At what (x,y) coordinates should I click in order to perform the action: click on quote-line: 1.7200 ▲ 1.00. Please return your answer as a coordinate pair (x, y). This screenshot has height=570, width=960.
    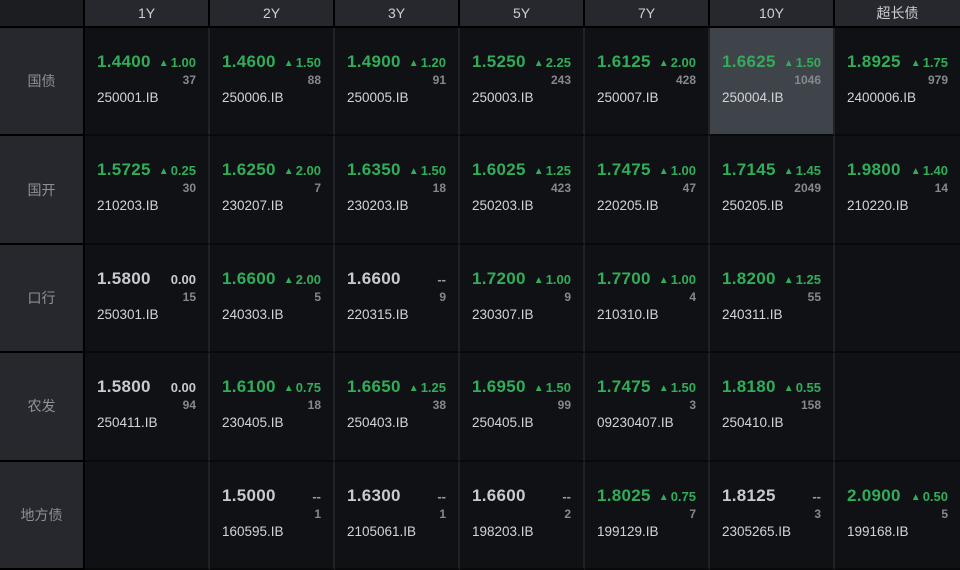
    Looking at the image, I should click on (521, 279).